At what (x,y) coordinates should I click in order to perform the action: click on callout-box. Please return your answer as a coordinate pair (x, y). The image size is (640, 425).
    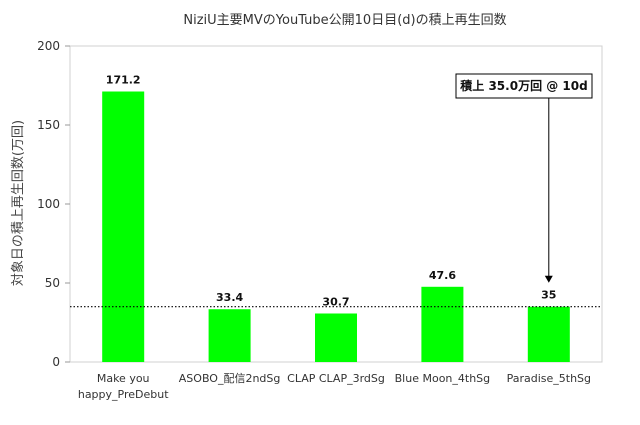
    Looking at the image, I should click on (524, 86).